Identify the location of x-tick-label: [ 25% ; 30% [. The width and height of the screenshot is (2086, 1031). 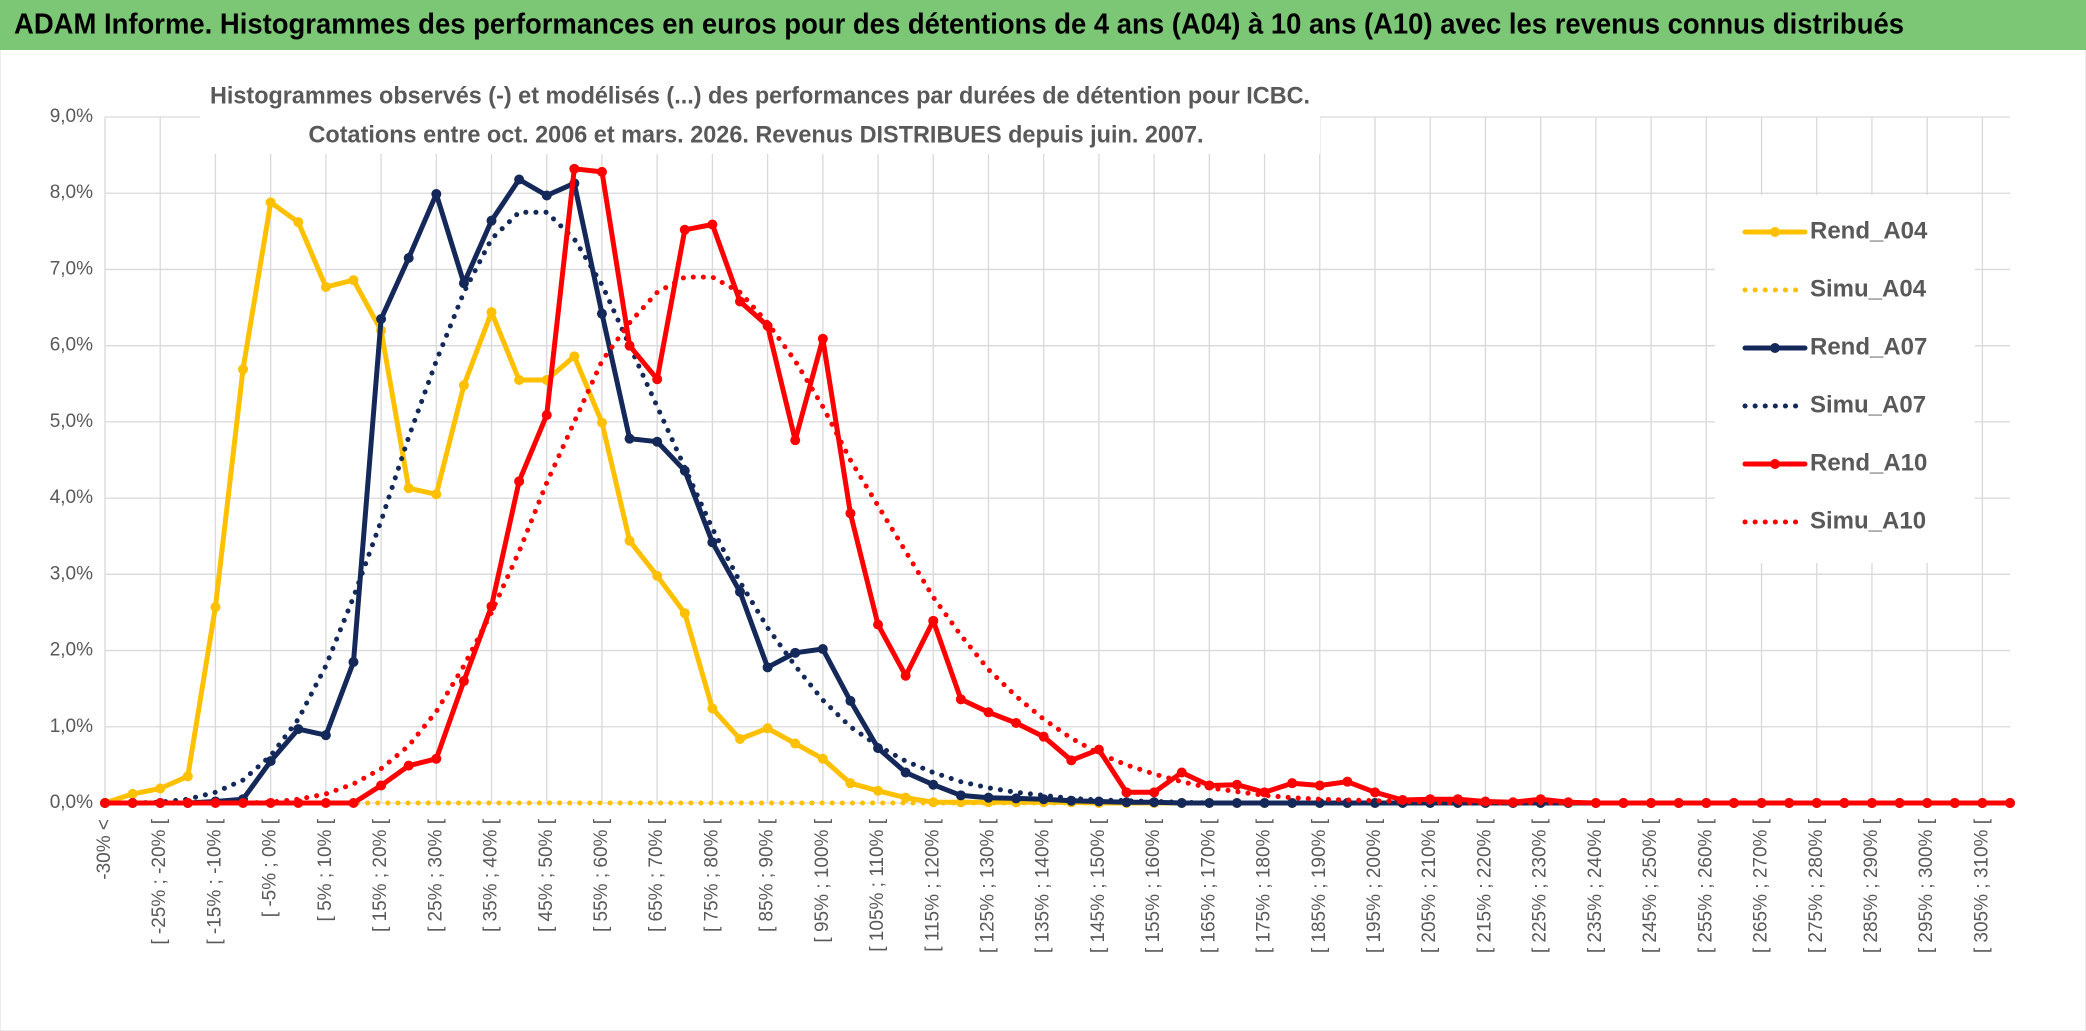
(435, 875).